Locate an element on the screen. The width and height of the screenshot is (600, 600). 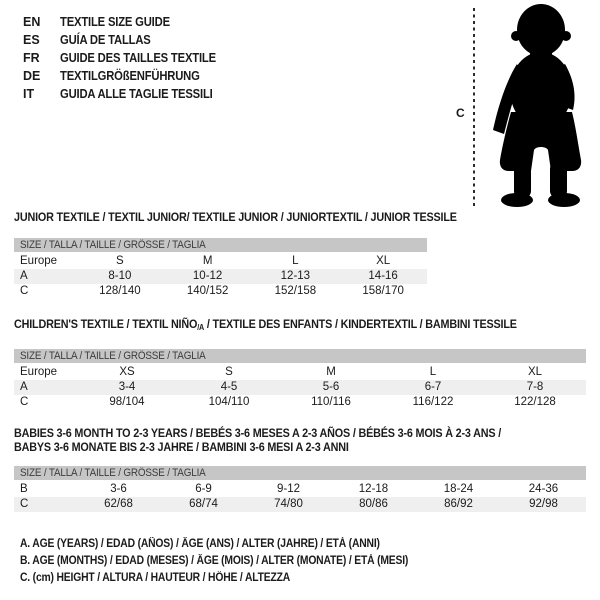
height-dimension-label: C is located at coordinates (460, 113).